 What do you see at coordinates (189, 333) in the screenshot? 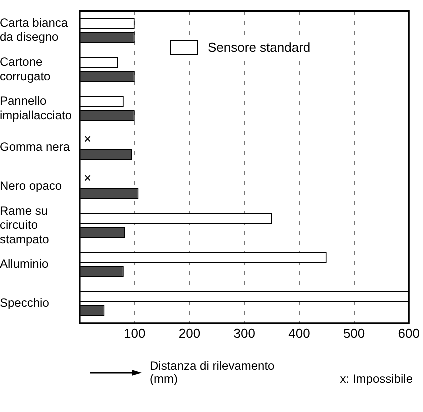
I see `x-tick-label: 200` at bounding box center [189, 333].